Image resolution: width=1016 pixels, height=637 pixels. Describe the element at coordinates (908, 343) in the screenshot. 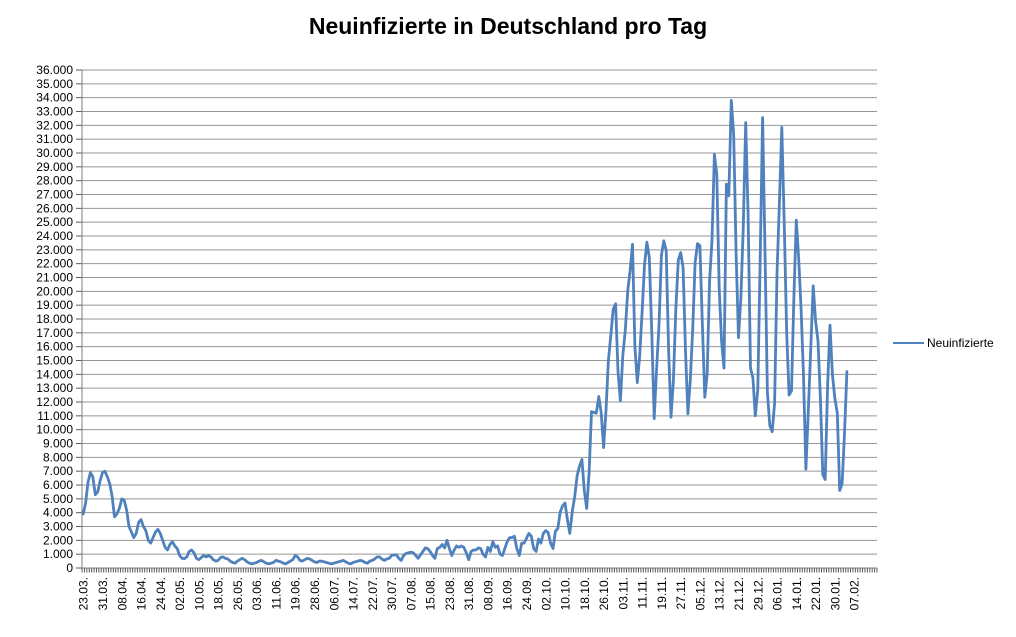

I see `legend-line-swatch` at that location.